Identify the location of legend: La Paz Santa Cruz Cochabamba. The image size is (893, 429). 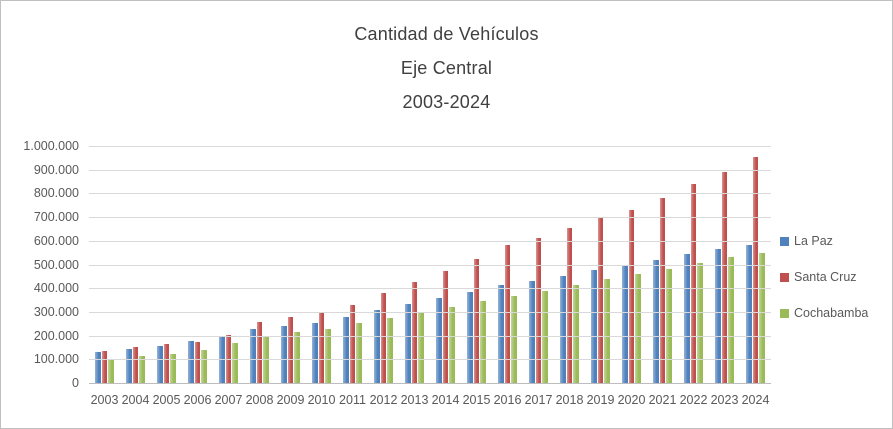
(824, 277).